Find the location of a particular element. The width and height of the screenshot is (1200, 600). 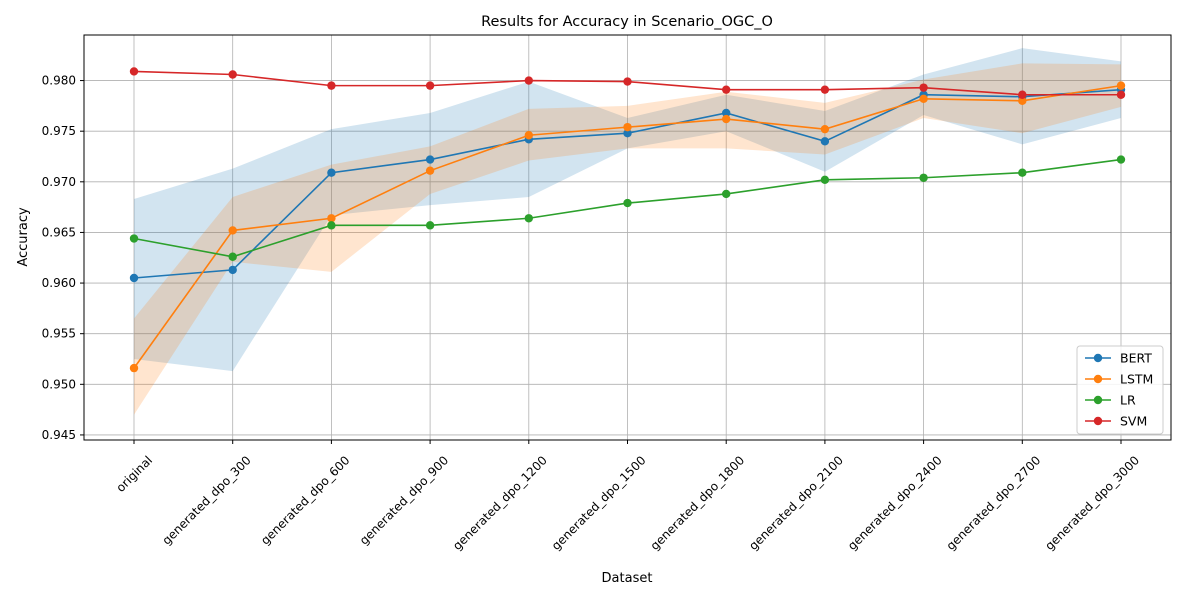

y-tick-label: 0.950 is located at coordinates (59, 384).